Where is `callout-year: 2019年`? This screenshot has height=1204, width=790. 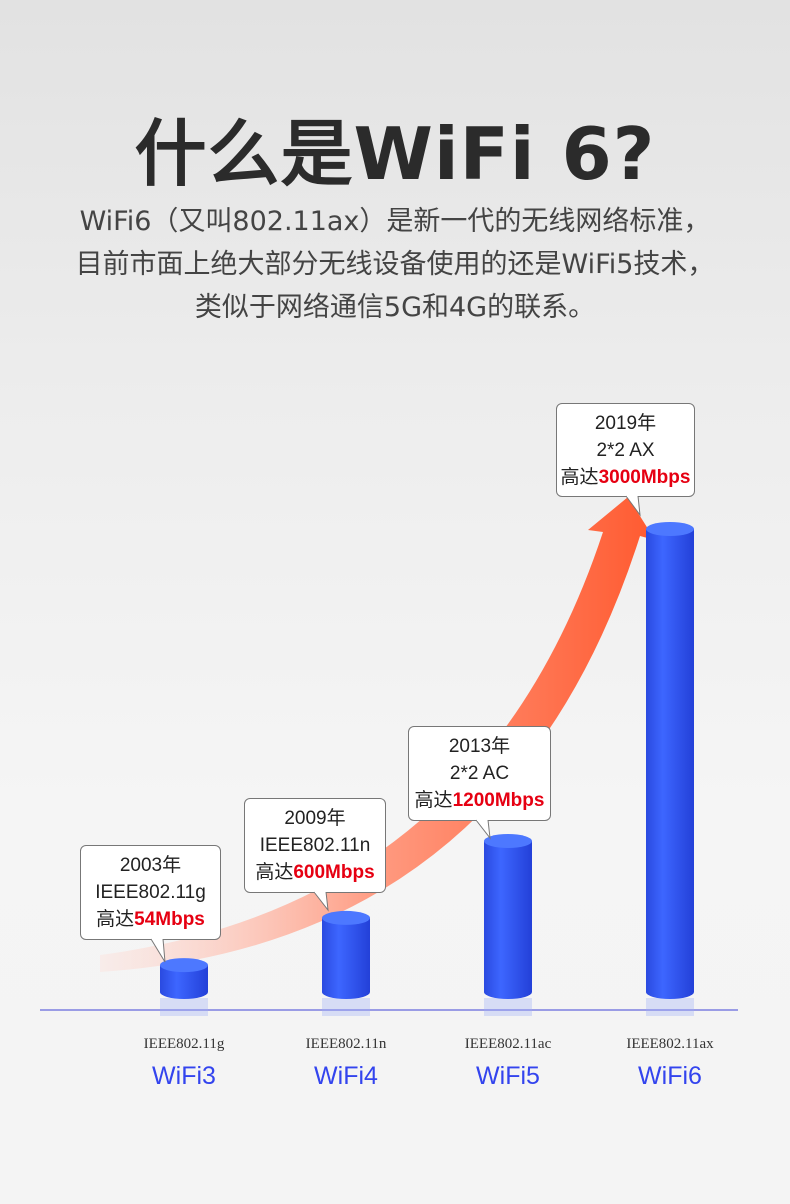 callout-year: 2019年 is located at coordinates (625, 423).